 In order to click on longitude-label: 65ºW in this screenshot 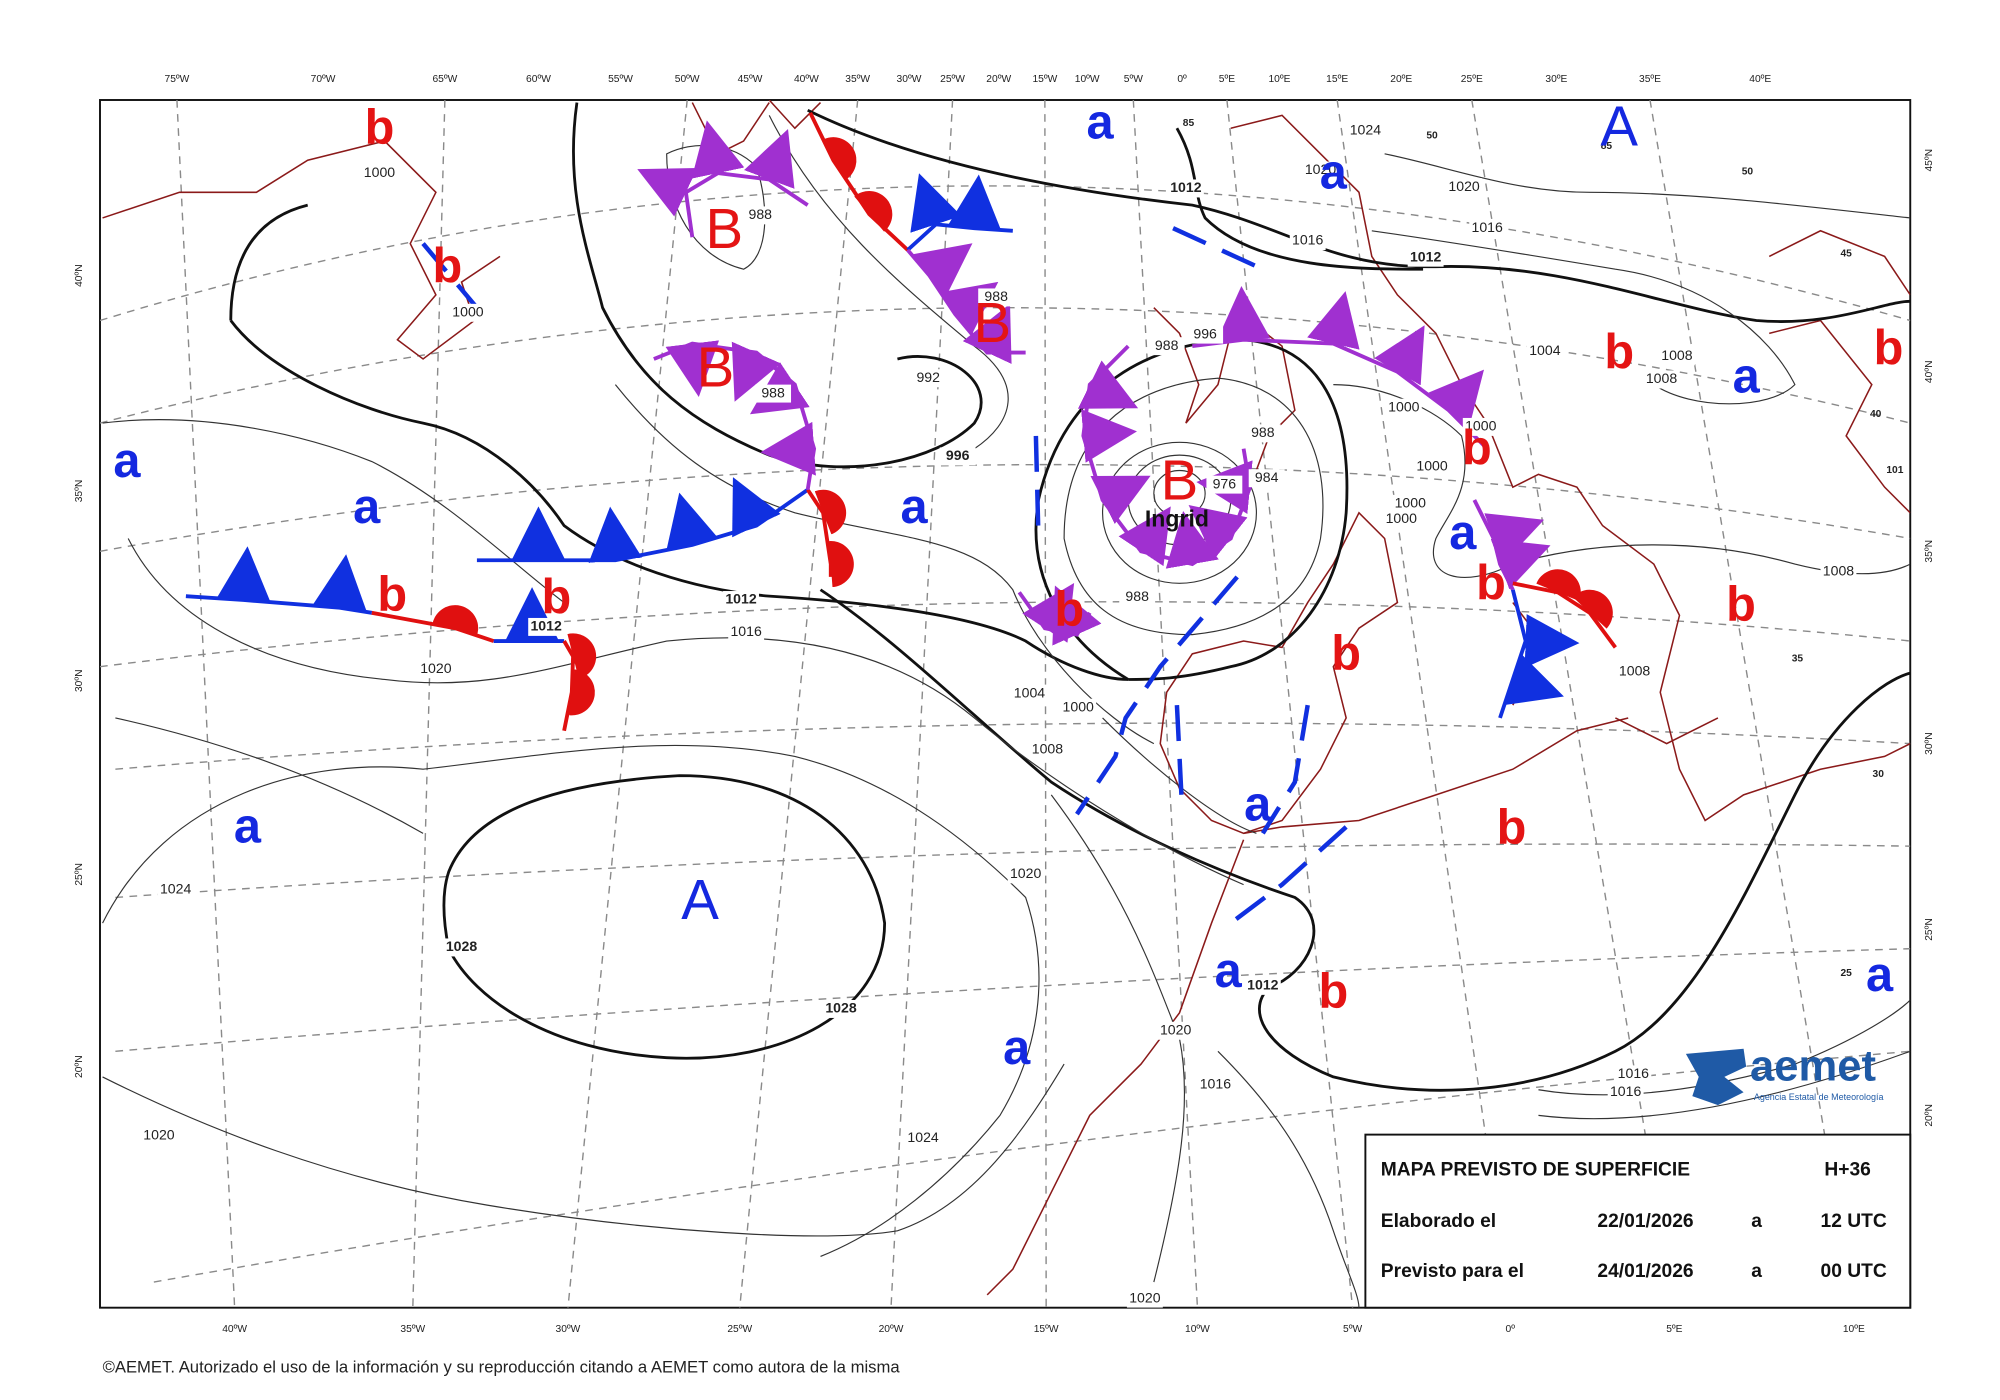, I will do `click(444, 79)`.